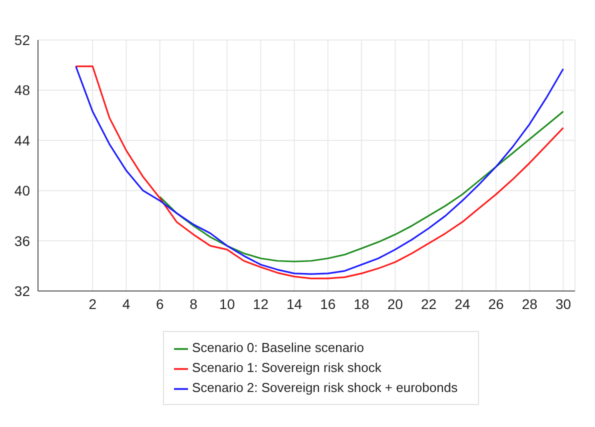 This screenshot has height=427, width=595. What do you see at coordinates (294, 304) in the screenshot?
I see `x-tick-label: 14` at bounding box center [294, 304].